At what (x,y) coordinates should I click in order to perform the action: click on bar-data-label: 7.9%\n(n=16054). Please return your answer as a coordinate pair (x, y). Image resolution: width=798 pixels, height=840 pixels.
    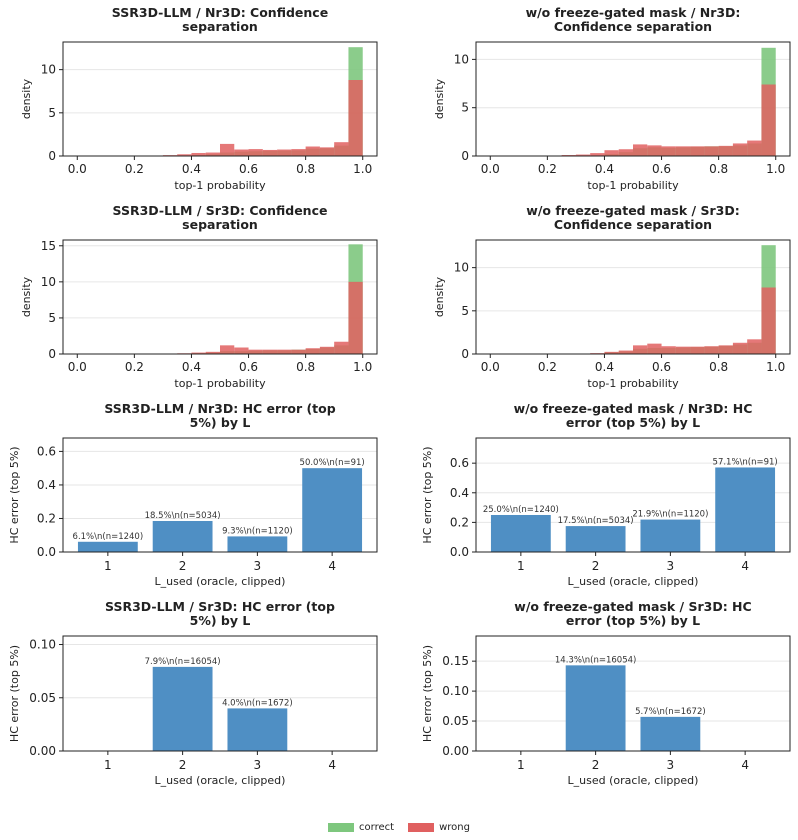
    Looking at the image, I should click on (183, 662).